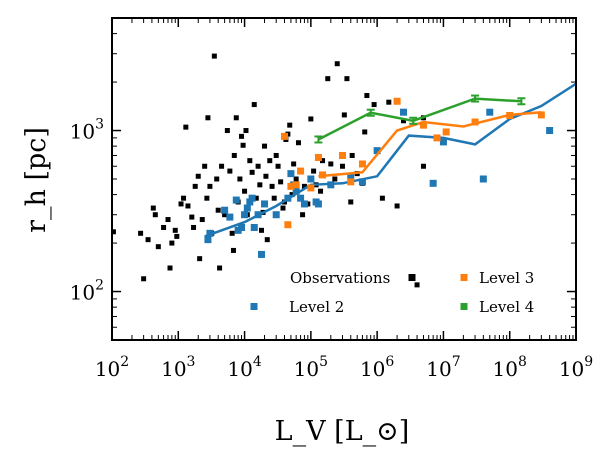 This screenshot has height=475, width=598. Describe the element at coordinates (522, 362) in the screenshot. I see `x-tick-label-exponent: 8` at that location.